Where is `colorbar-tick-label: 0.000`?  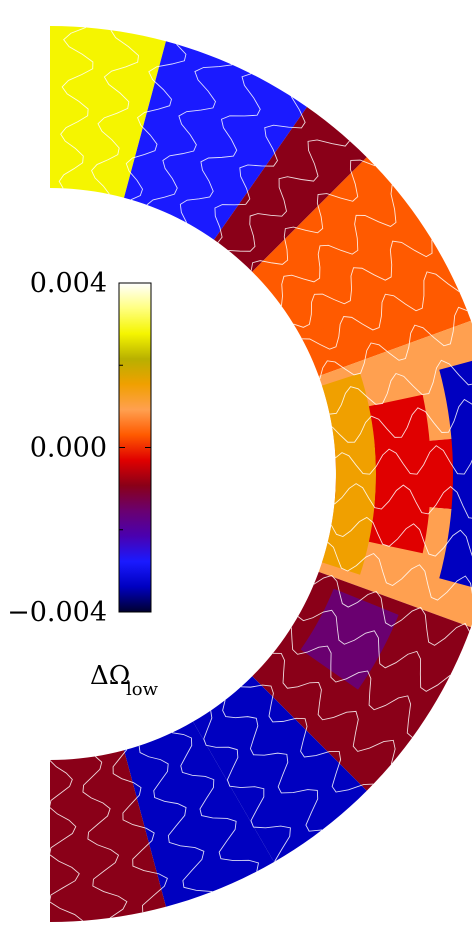 colorbar-tick-label: 0.000 is located at coordinates (68, 448).